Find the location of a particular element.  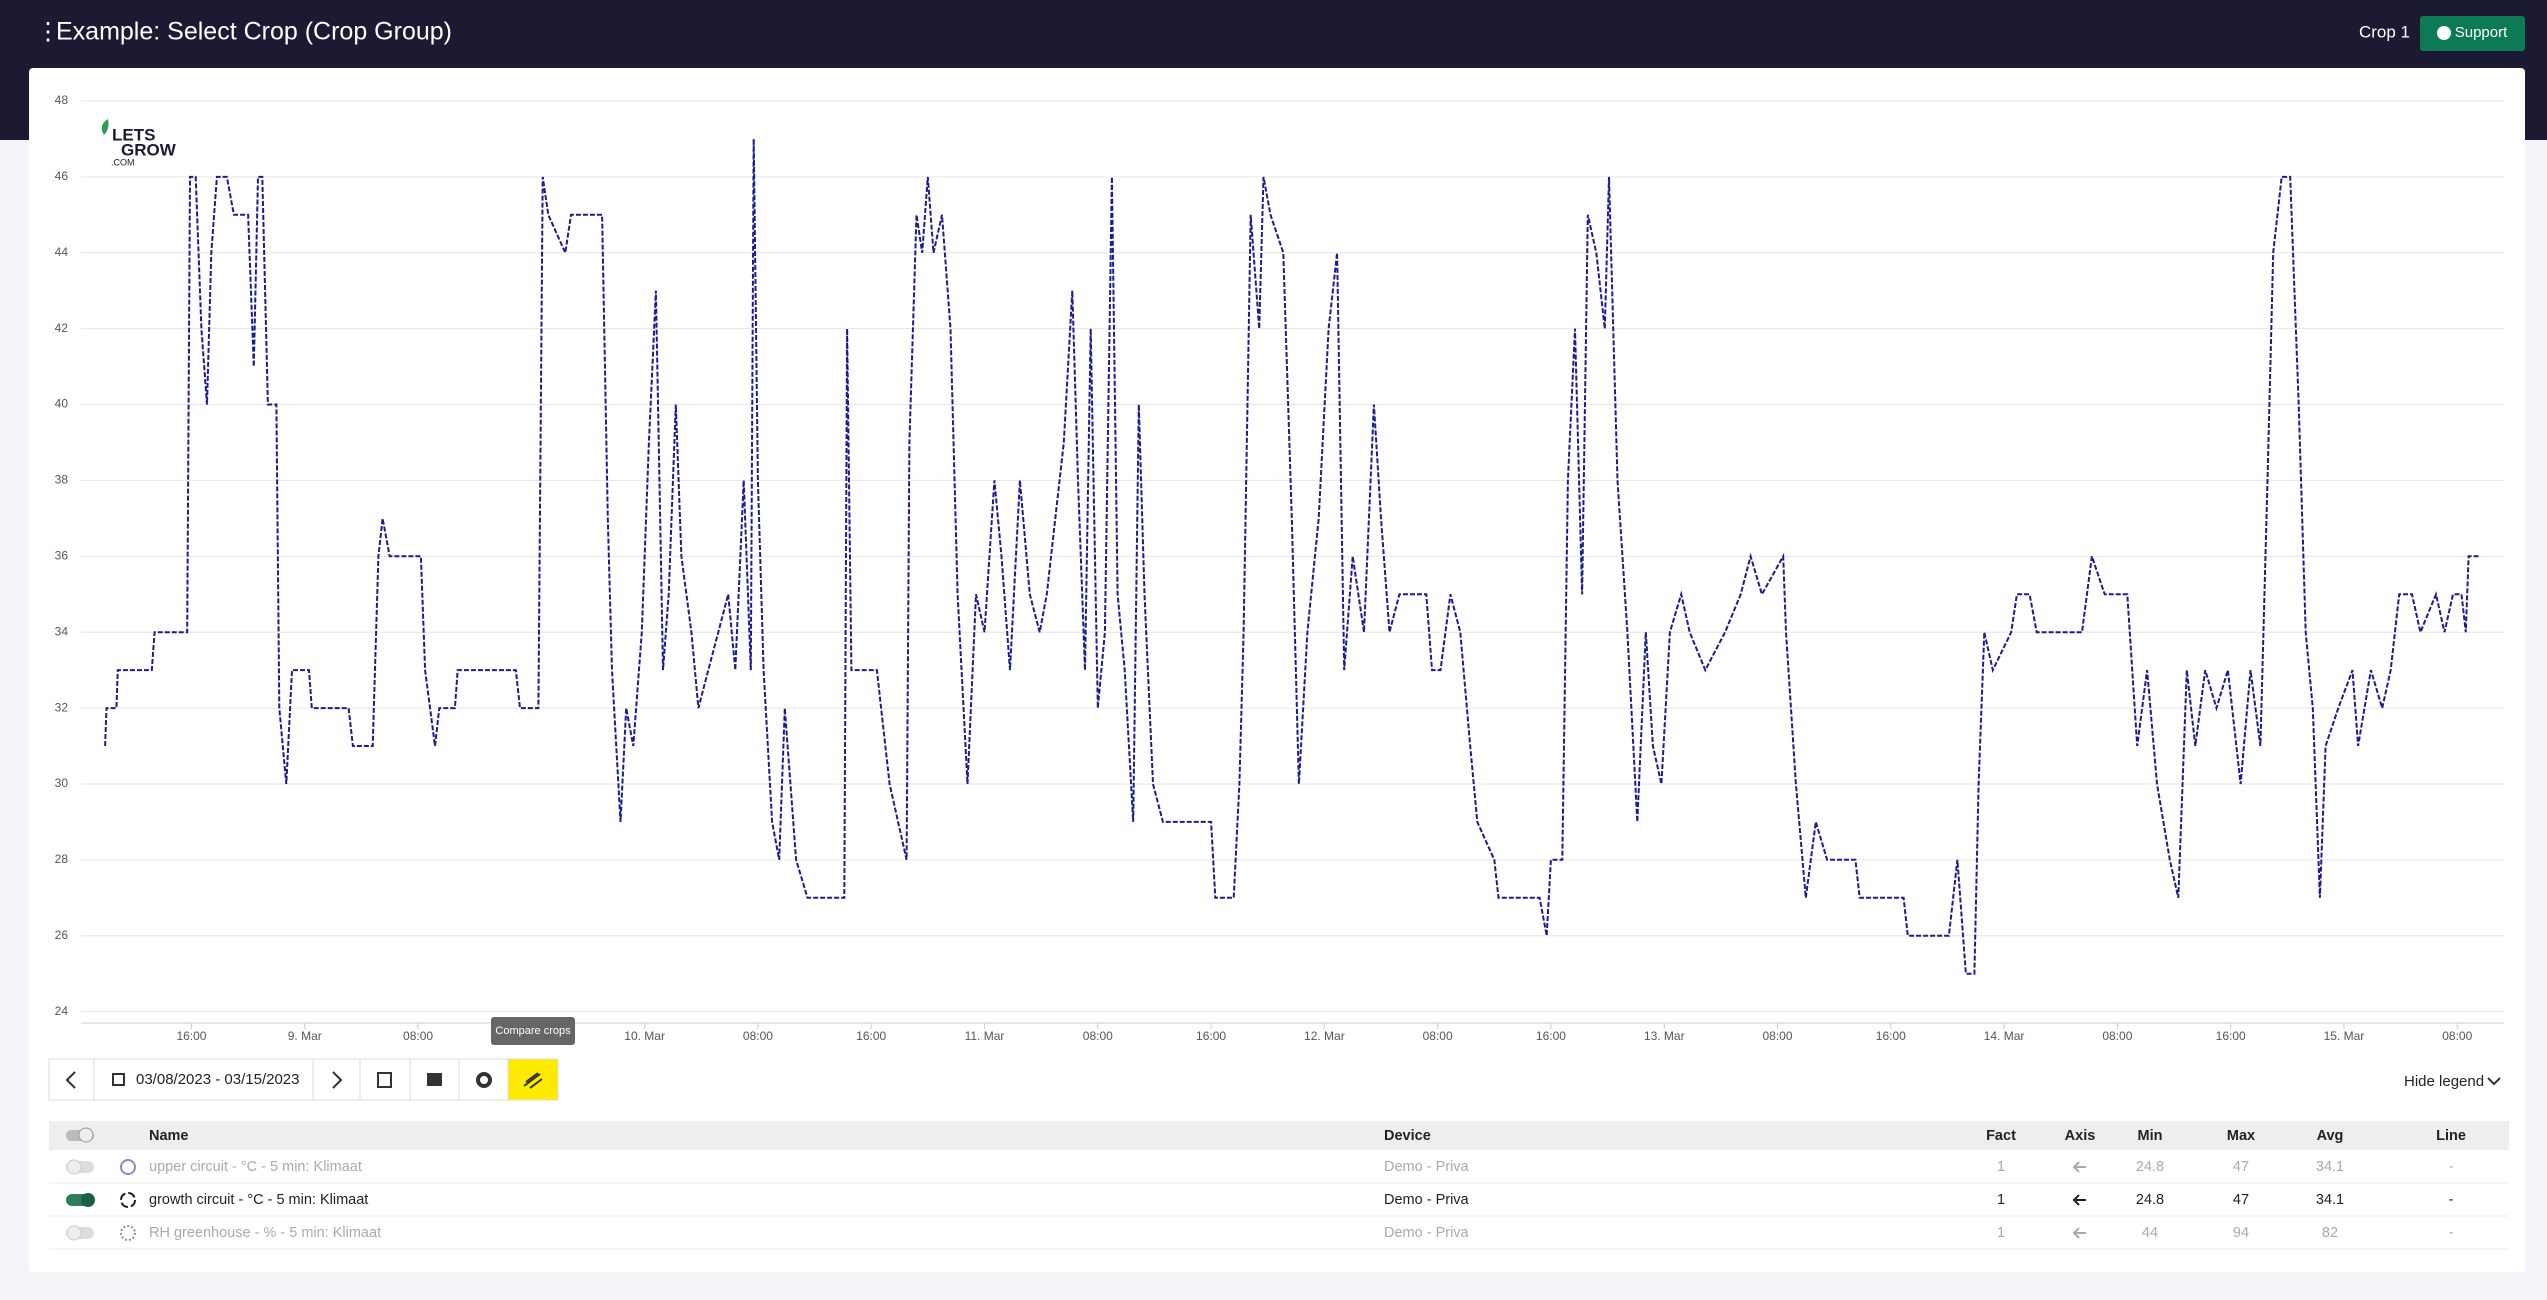

note-icon is located at coordinates (384, 1080).